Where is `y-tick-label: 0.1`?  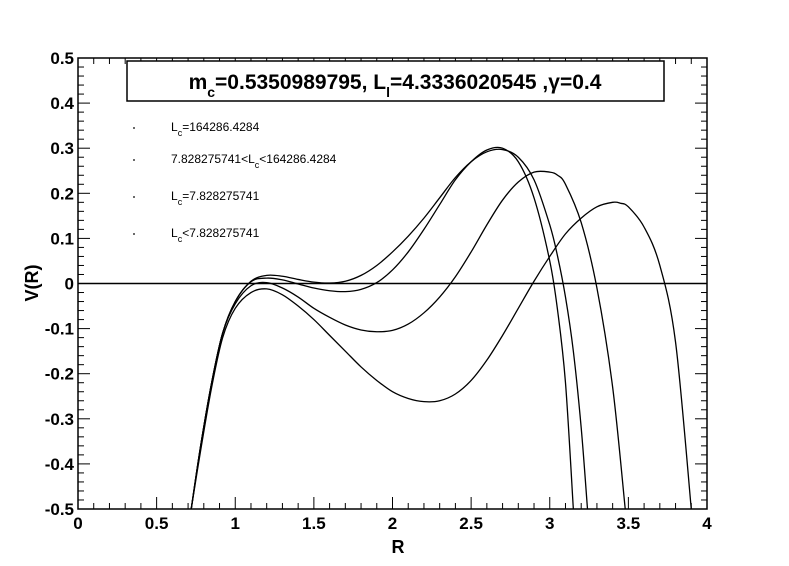 y-tick-label: 0.1 is located at coordinates (62, 238).